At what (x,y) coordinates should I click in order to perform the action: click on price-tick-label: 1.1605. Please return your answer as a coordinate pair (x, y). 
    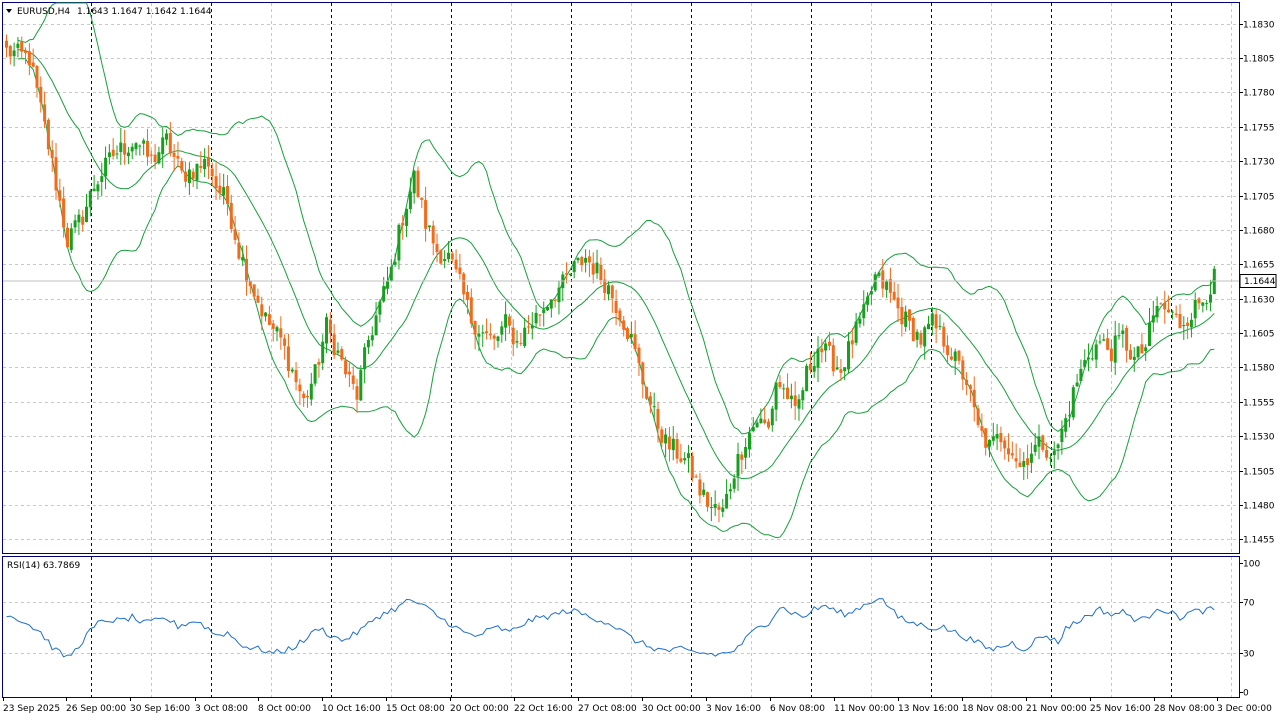
    Looking at the image, I should click on (1259, 335).